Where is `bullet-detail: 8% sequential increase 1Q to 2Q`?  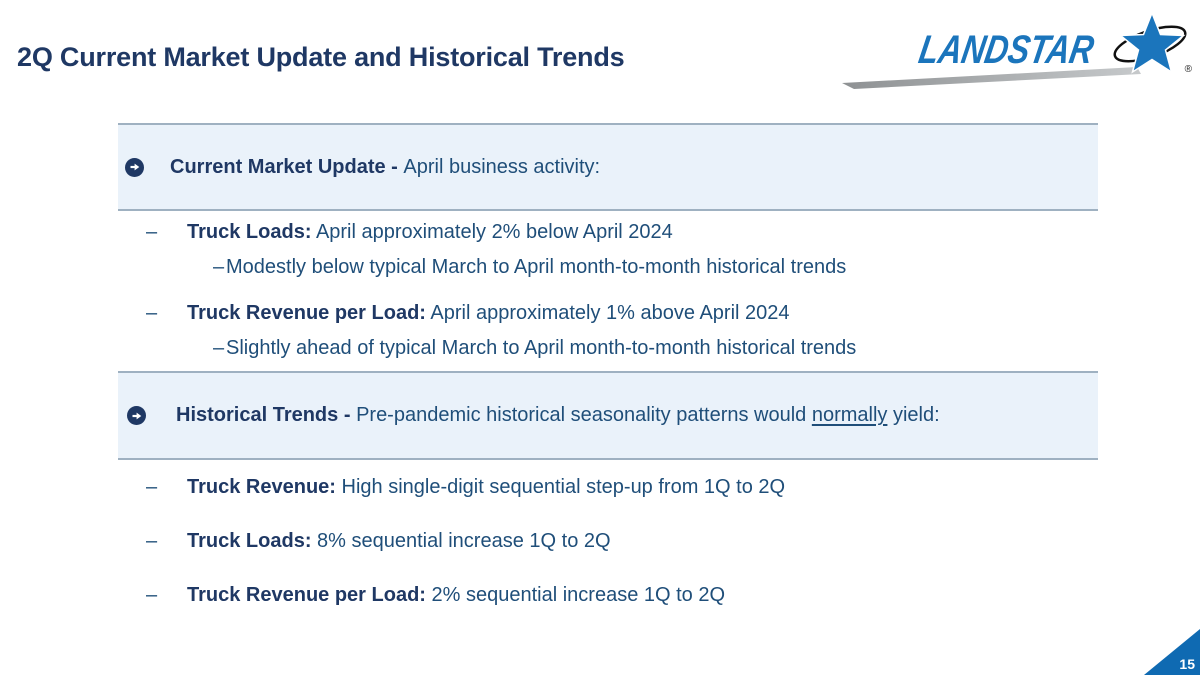 bullet-detail: 8% sequential increase 1Q to 2Q is located at coordinates (461, 541).